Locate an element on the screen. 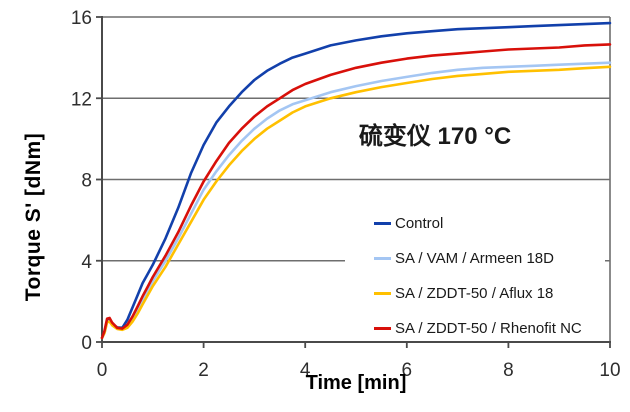 The width and height of the screenshot is (630, 412). legend-item-control: Control is located at coordinates (489, 223).